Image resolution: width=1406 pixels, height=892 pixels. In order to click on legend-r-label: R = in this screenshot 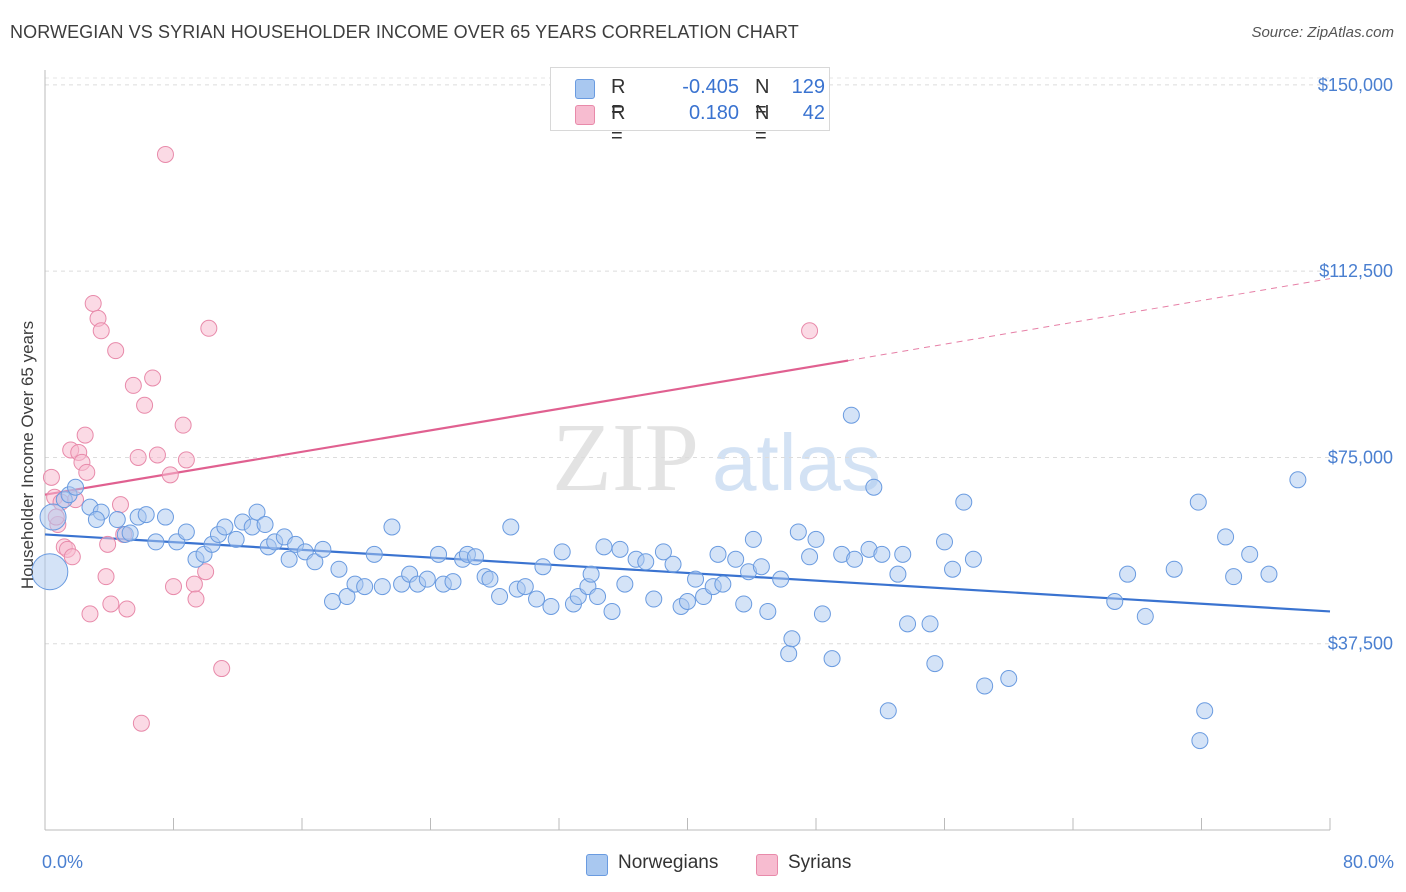, I will do `click(618, 124)`.